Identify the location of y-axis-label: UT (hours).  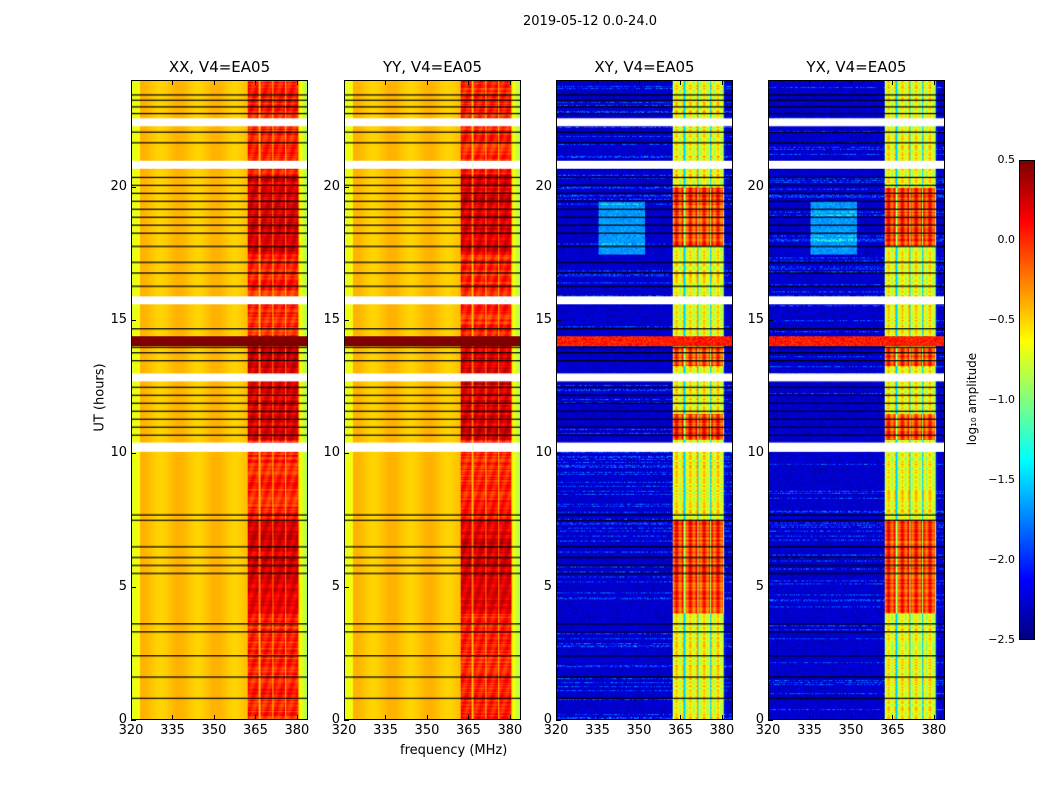
(100, 397).